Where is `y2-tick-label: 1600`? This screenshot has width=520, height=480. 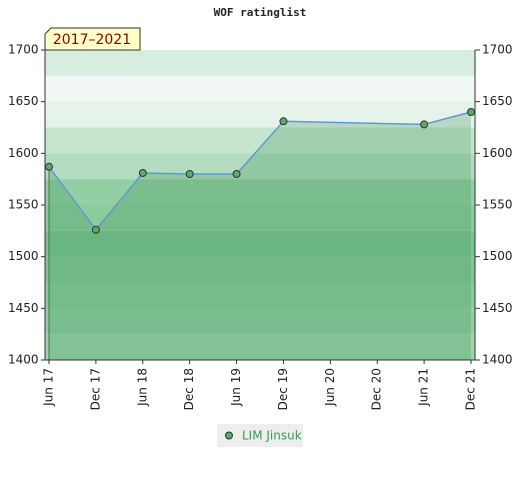
y2-tick-label: 1600 is located at coordinates (497, 153).